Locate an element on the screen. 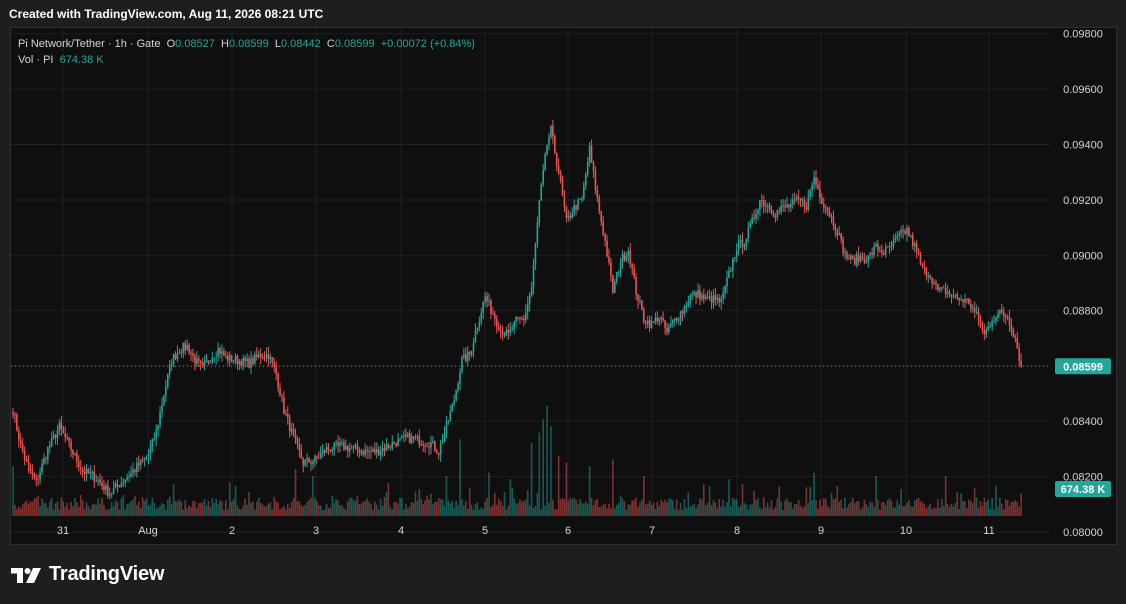 This screenshot has width=1126, height=604. tradingview-logo: TradingView is located at coordinates (87, 574).